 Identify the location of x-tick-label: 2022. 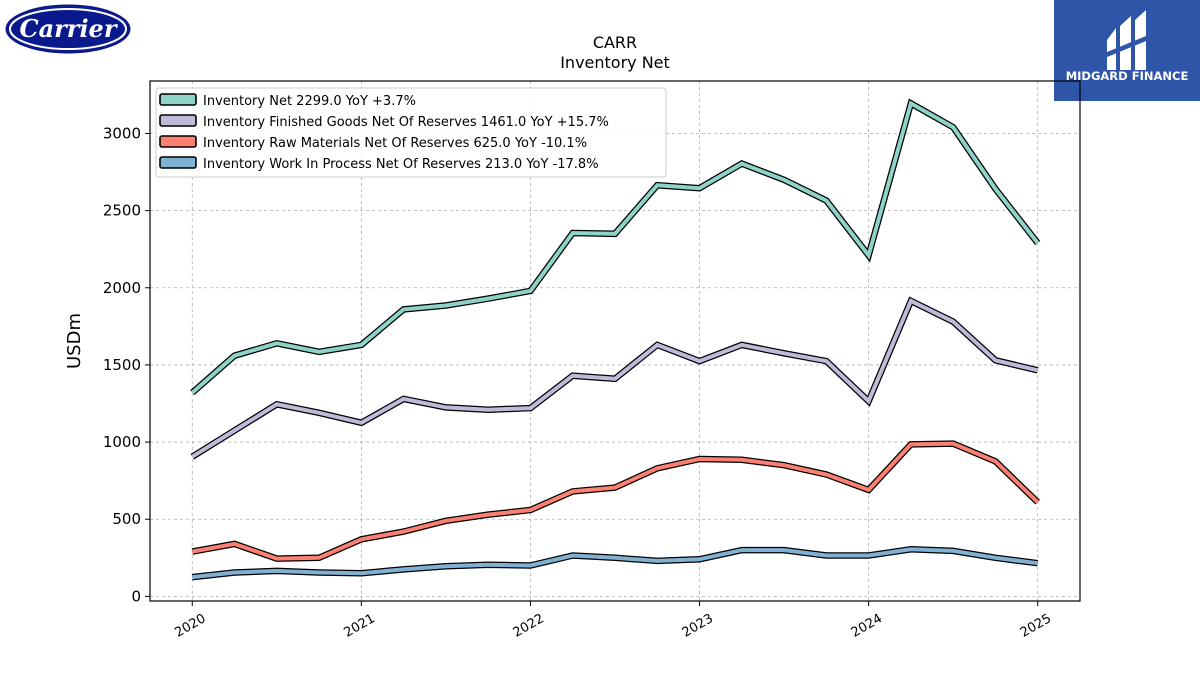
(529, 626).